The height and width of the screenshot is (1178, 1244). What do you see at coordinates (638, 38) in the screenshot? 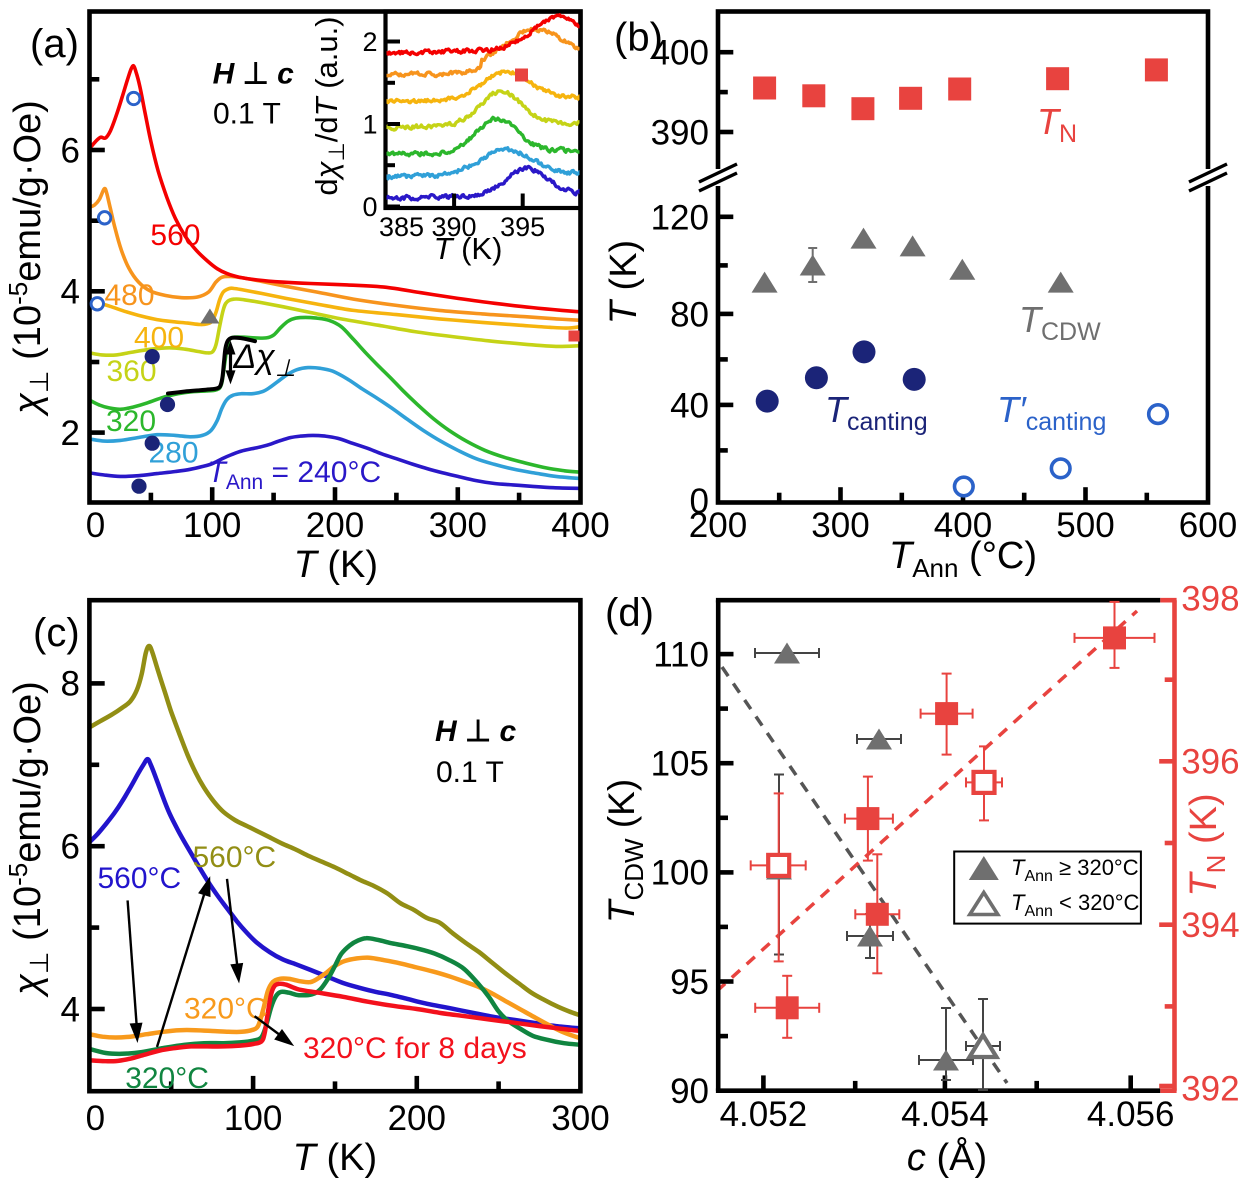
I see `svg-text: (b)` at bounding box center [638, 38].